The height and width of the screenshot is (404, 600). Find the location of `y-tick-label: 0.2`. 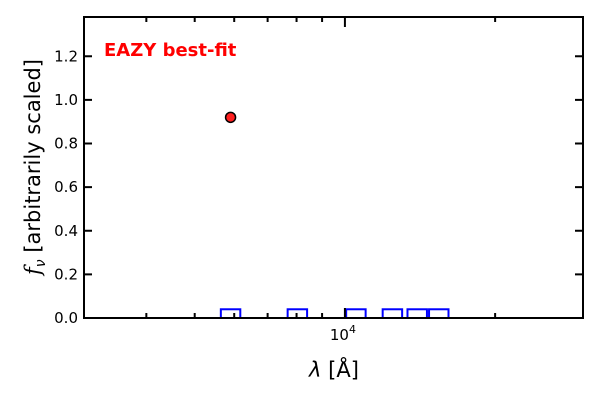

y-tick-label: 0.2 is located at coordinates (66, 274).